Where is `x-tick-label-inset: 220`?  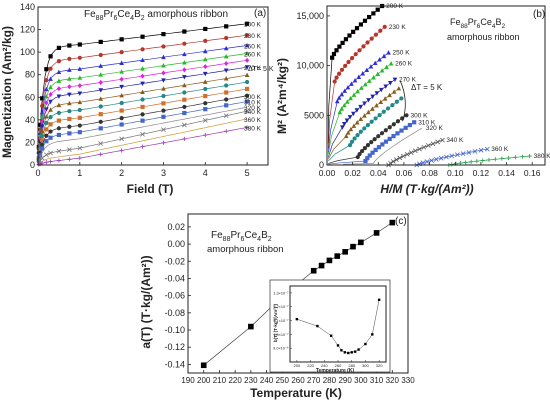
x-tick-label-inset: 220 is located at coordinates (310, 365).